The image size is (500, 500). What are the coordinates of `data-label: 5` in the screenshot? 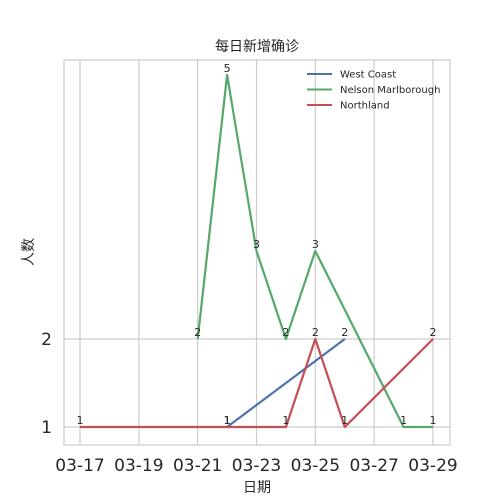 It's located at (227, 68).